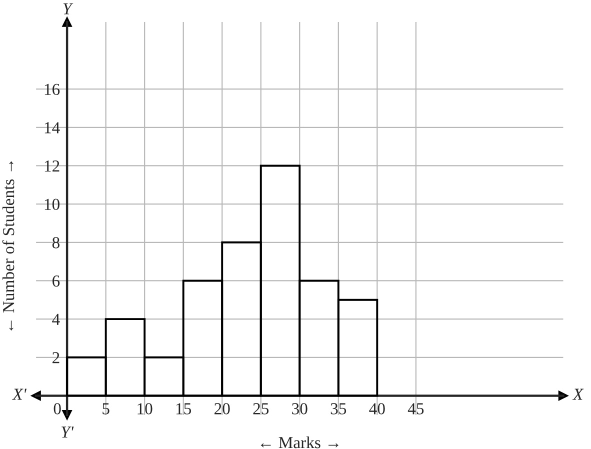  Describe the element at coordinates (56, 319) in the screenshot. I see `y-tick-label: 4` at that location.